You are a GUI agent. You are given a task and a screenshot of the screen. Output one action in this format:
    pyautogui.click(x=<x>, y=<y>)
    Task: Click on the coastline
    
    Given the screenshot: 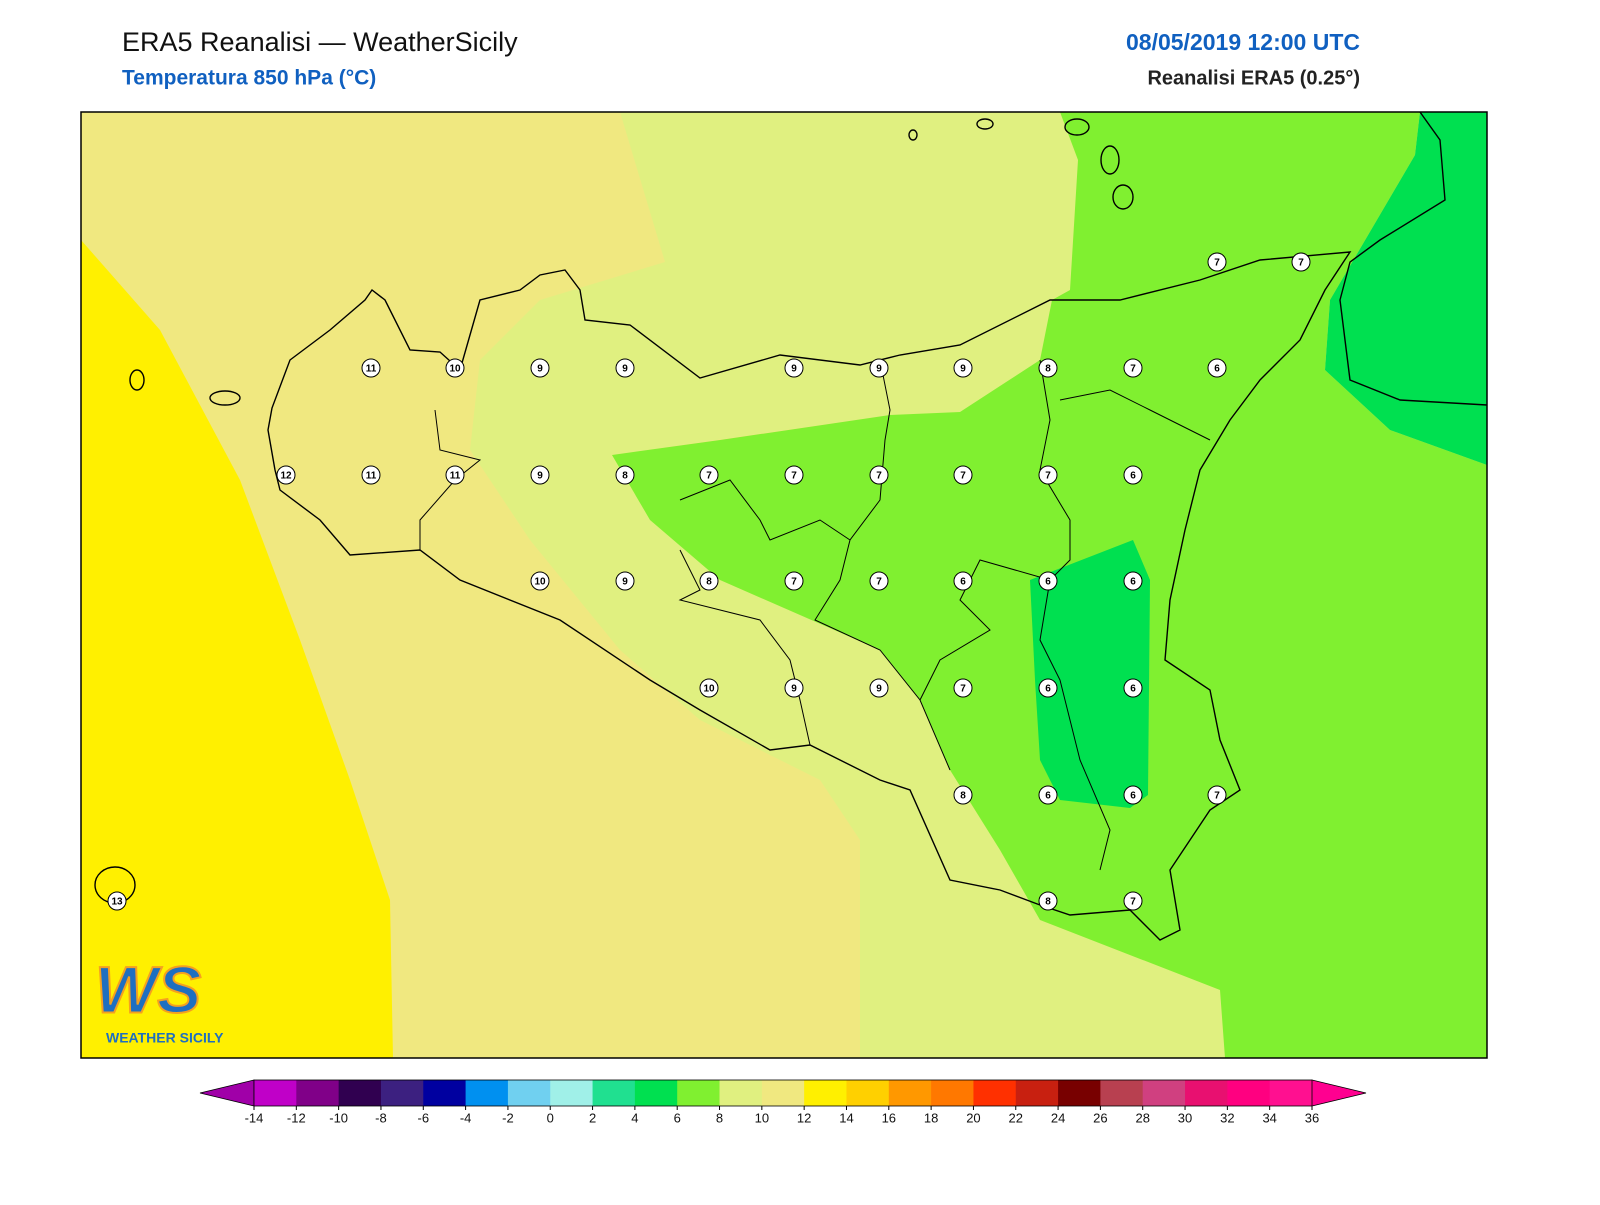 What is the action you would take?
    pyautogui.click(x=1413, y=259)
    